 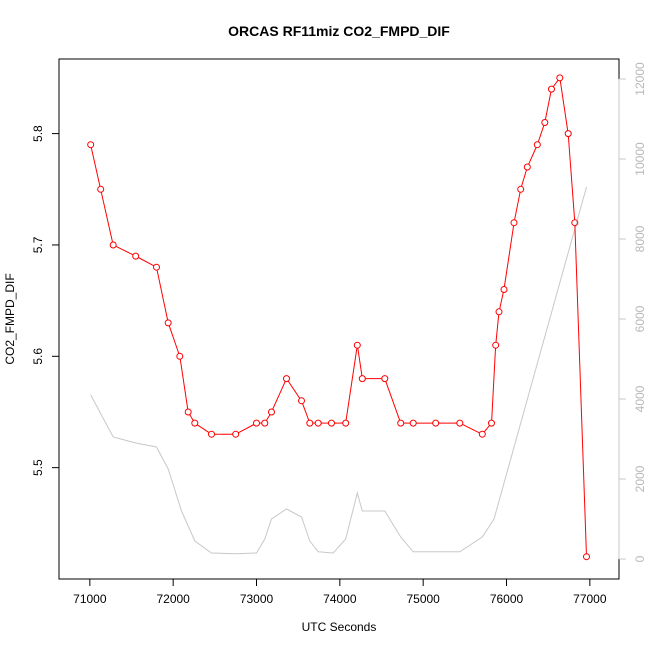 I want to click on y2-tick-label: 4000, so click(x=640, y=398).